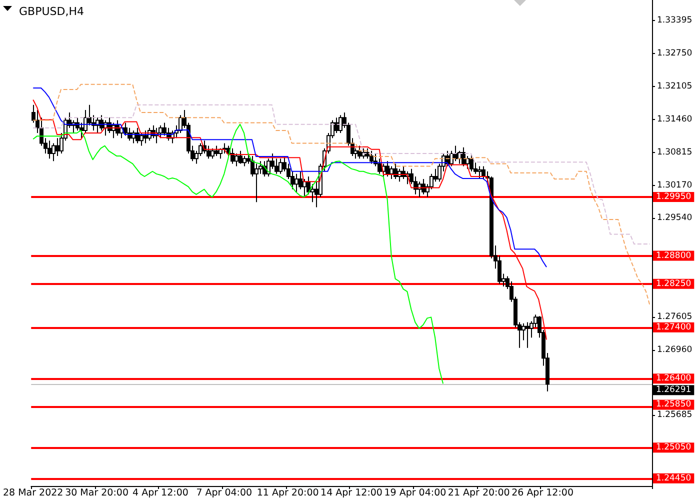 This screenshot has height=500, width=700. I want to click on x-tick-label: 14 Apr 12:00, so click(351, 493).